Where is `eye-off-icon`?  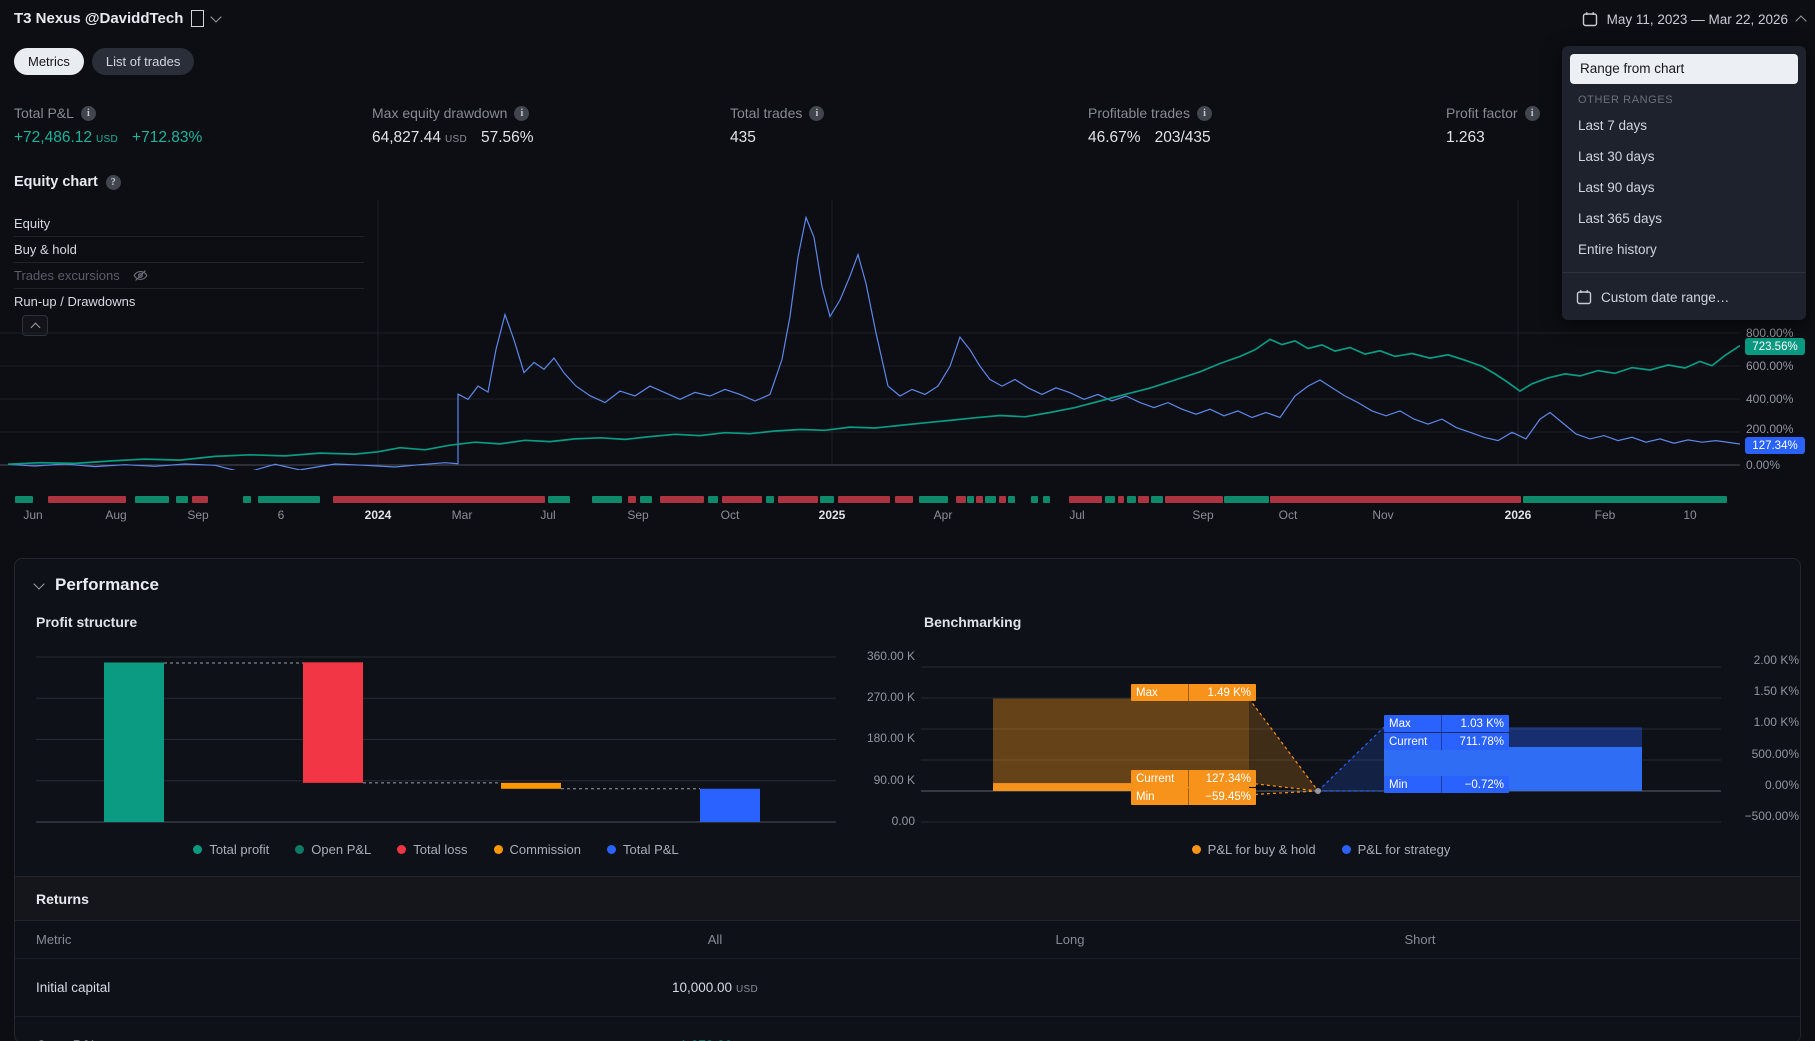 eye-off-icon is located at coordinates (140, 275).